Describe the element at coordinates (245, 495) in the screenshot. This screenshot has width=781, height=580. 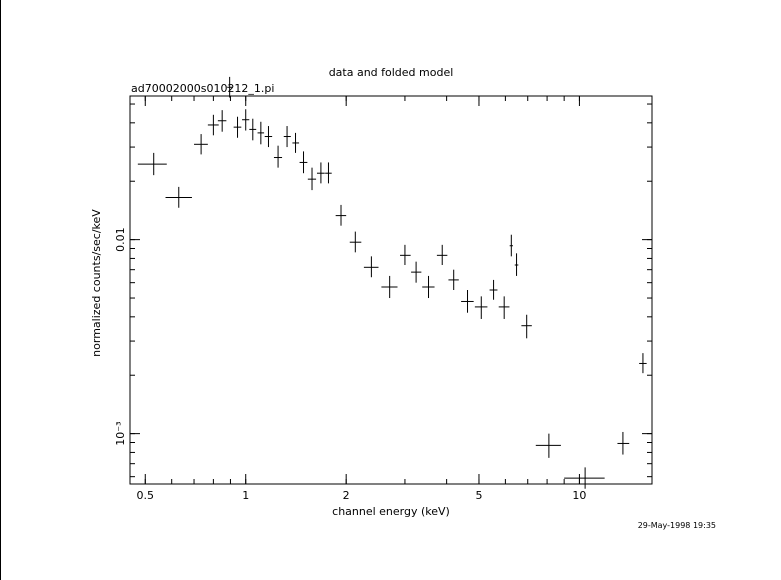
I see `x-tick-label: 1` at that location.